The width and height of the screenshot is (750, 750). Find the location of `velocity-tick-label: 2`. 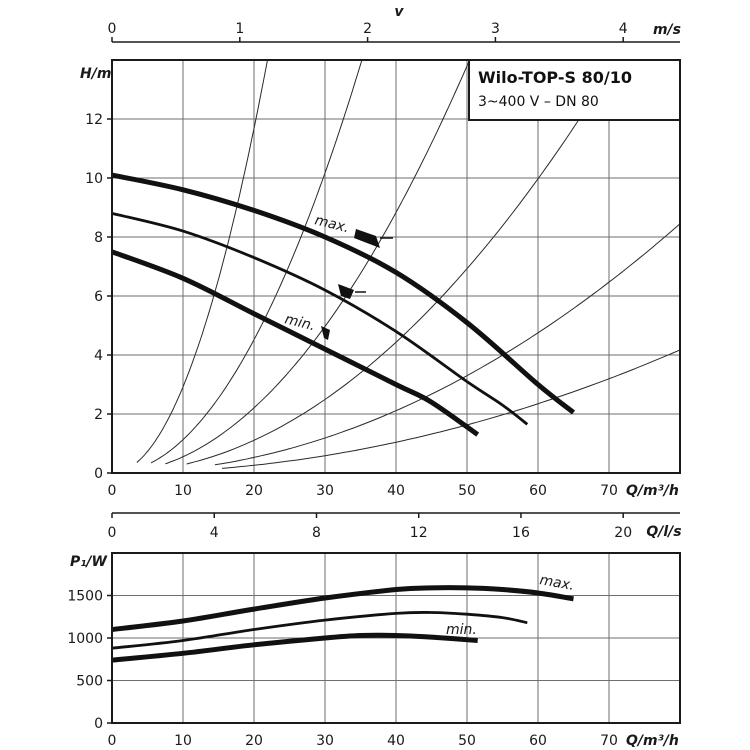

velocity-tick-label: 2 is located at coordinates (367, 29).